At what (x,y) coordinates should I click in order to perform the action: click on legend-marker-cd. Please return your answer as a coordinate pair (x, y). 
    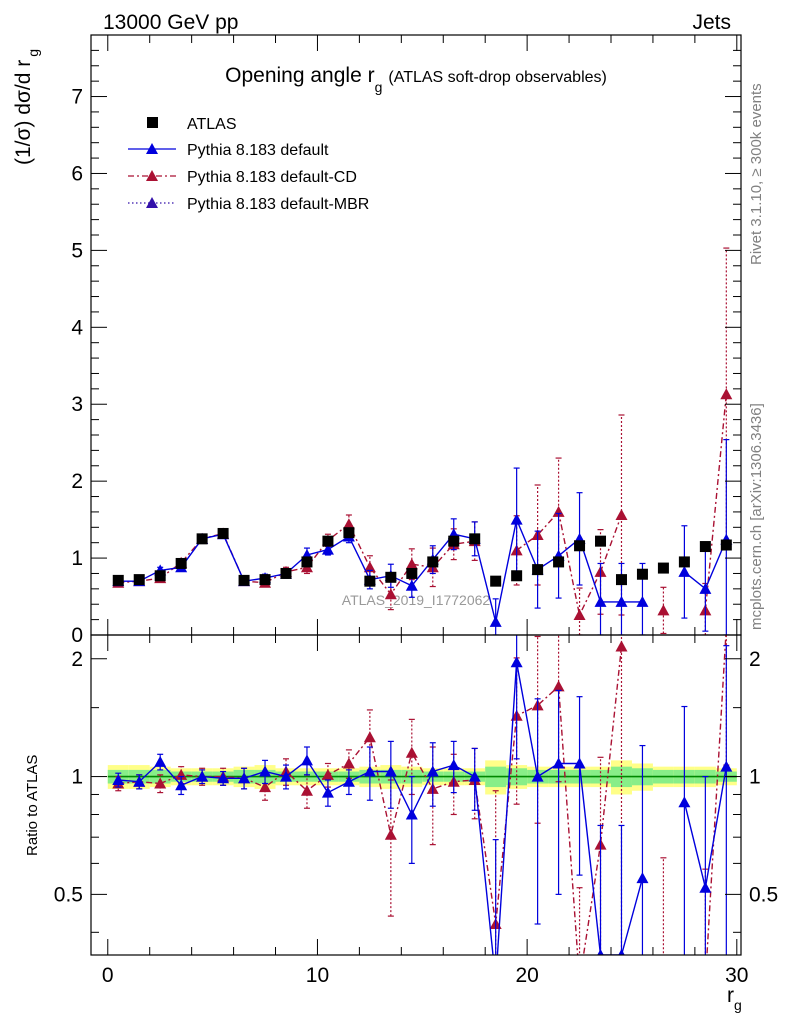
    Looking at the image, I should click on (152, 175).